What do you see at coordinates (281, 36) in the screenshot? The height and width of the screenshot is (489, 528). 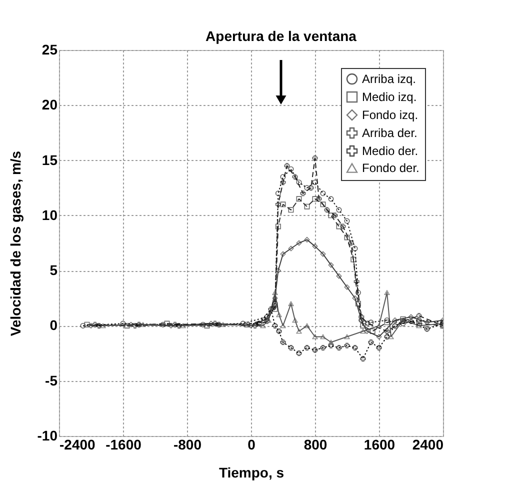 I see `text: Apertura de la ventana` at bounding box center [281, 36].